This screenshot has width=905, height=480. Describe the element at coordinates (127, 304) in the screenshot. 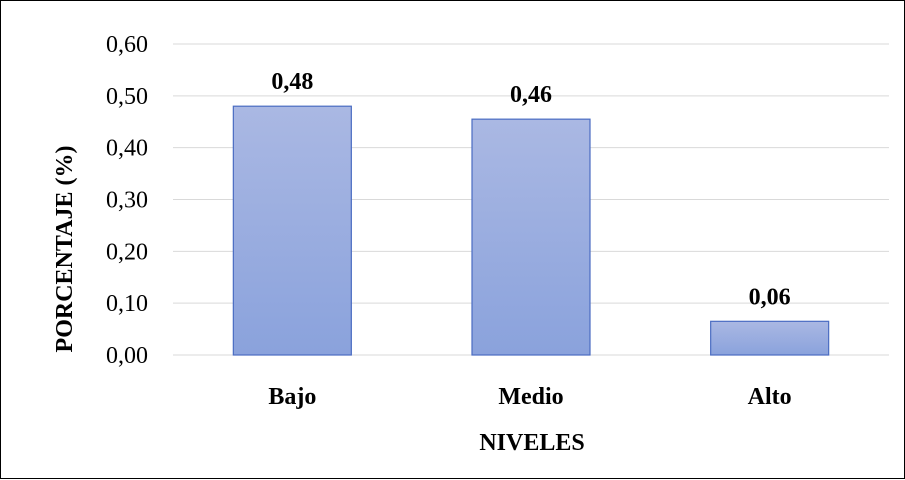

I see `y-tick-label: 0,10` at that location.